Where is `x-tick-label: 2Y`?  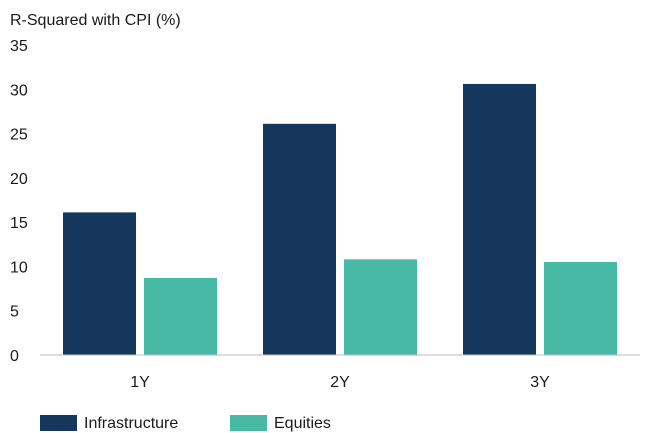
x-tick-label: 2Y is located at coordinates (340, 382).